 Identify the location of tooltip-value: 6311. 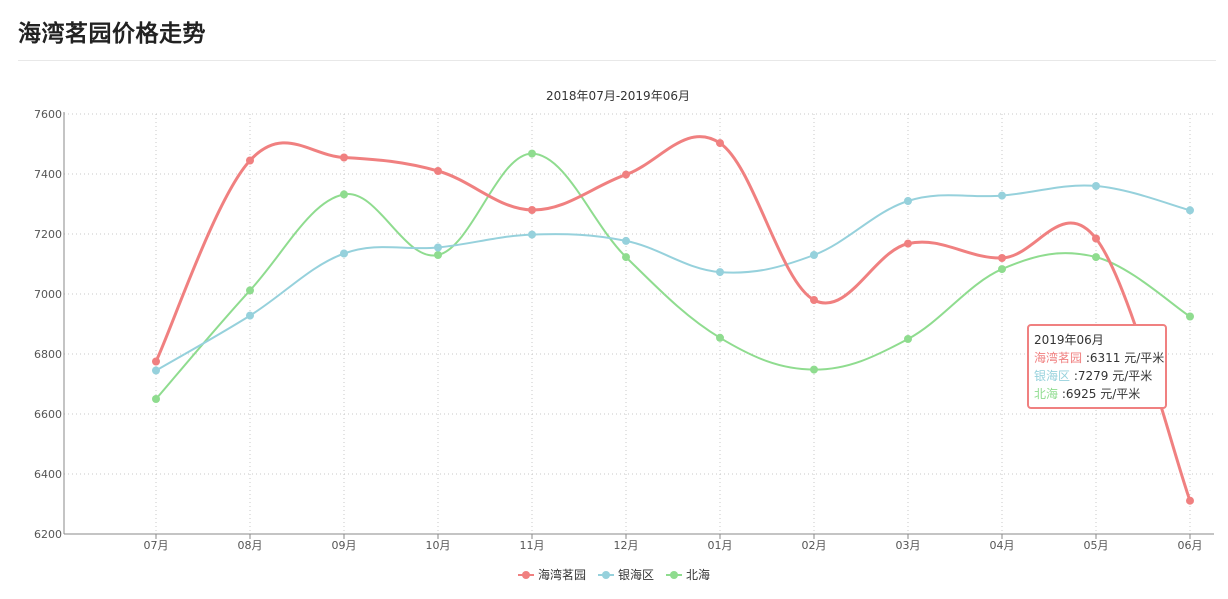
(1105, 358).